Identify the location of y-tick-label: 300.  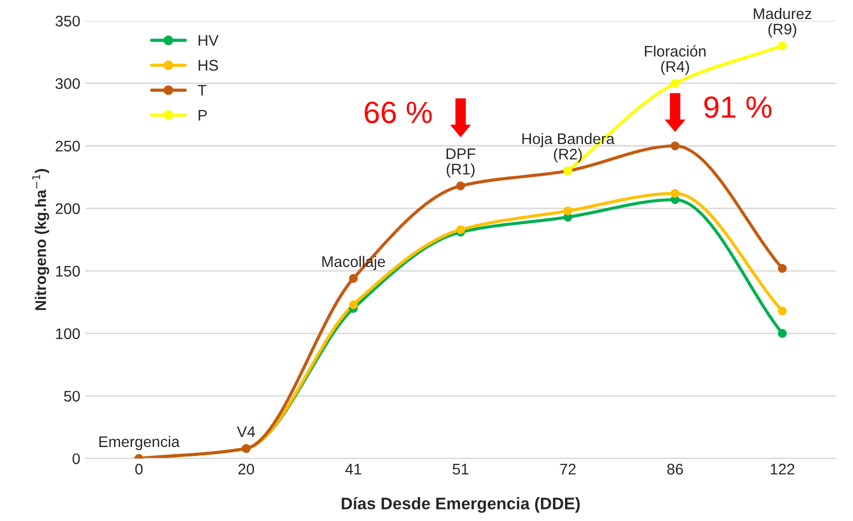
(68, 84).